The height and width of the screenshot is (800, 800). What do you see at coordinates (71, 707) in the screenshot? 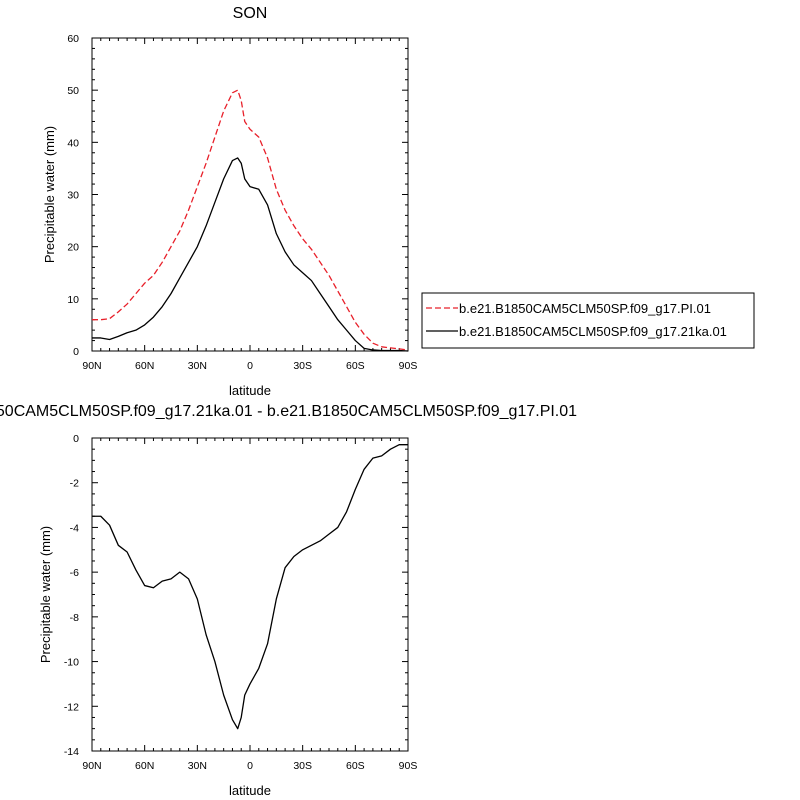
I see `y-tick-label: -12` at bounding box center [71, 707].